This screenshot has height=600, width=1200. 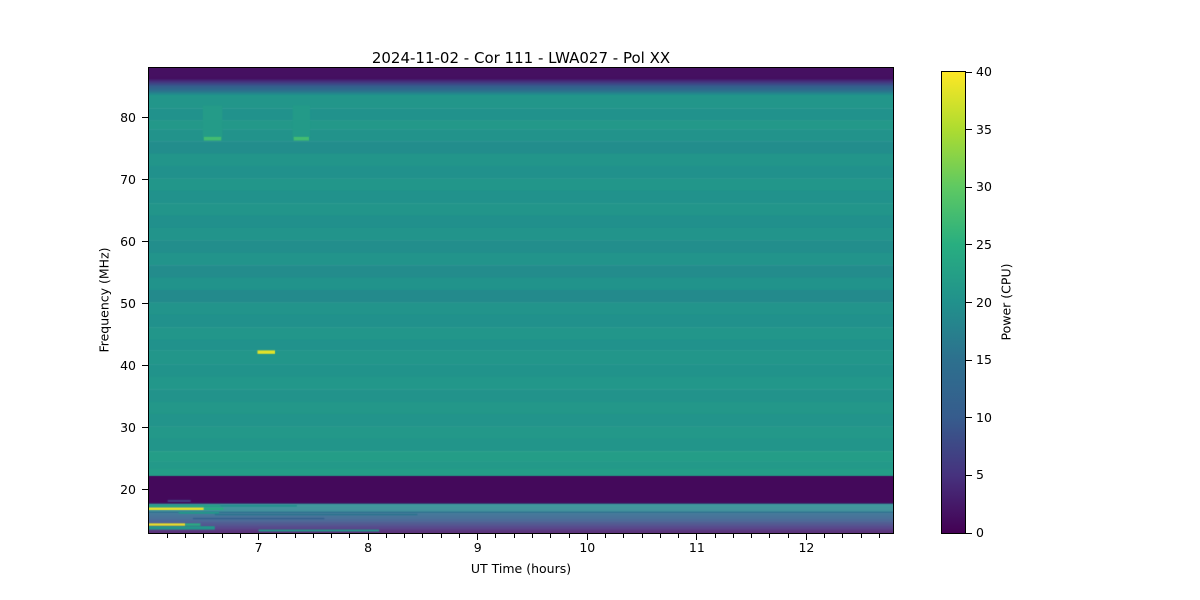 What do you see at coordinates (368, 547) in the screenshot?
I see `x-tick-label: 8` at bounding box center [368, 547].